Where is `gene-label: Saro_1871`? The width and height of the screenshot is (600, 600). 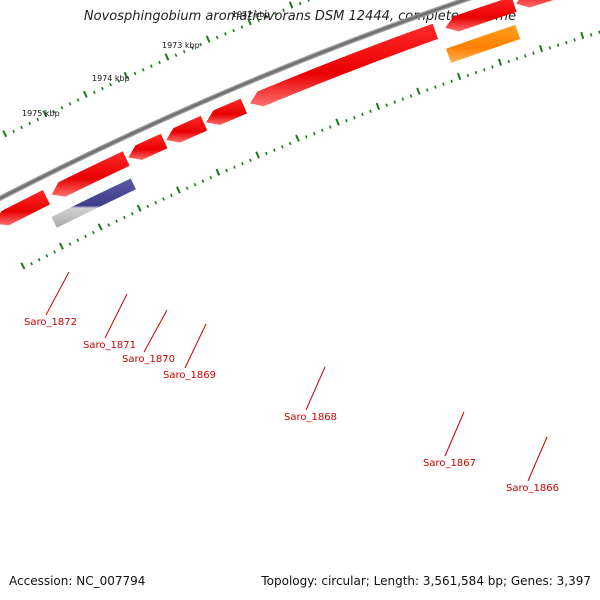
gene-label: Saro_1871 is located at coordinates (109, 345).